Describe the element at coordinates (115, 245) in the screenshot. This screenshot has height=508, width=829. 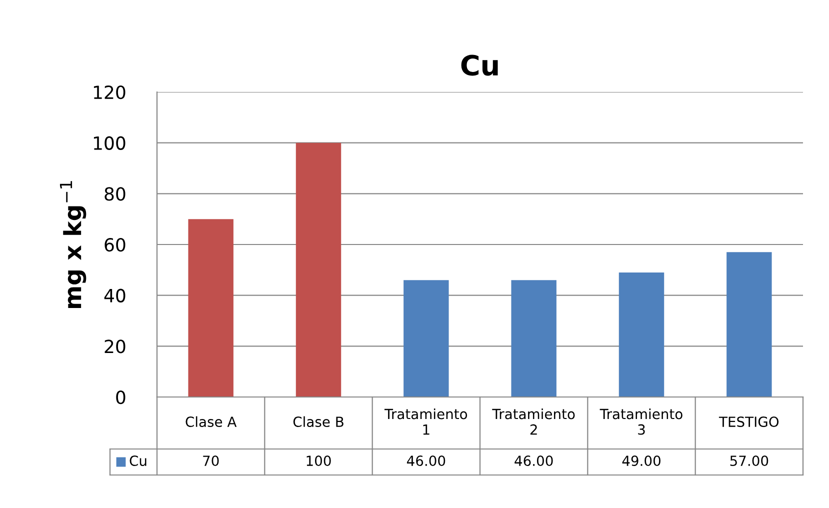
I see `y-tick-label: 60` at that location.